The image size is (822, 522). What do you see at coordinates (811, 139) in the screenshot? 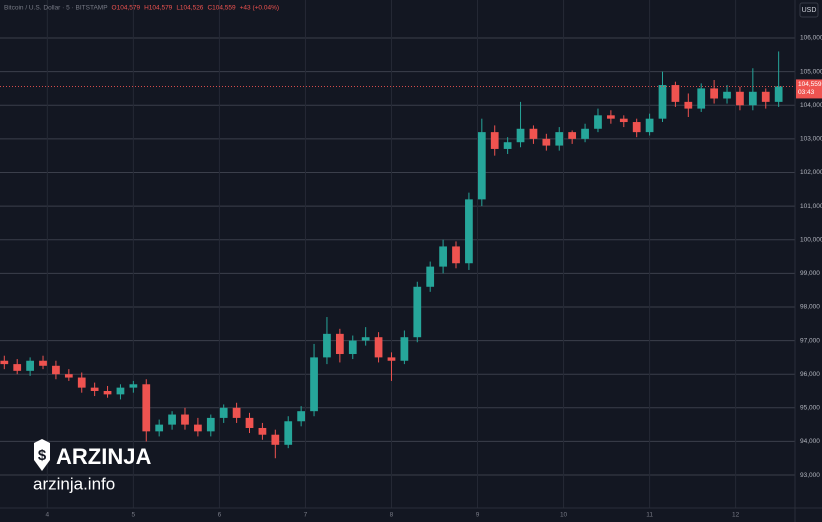
I see `y-tick-label: 103,000` at bounding box center [811, 139].